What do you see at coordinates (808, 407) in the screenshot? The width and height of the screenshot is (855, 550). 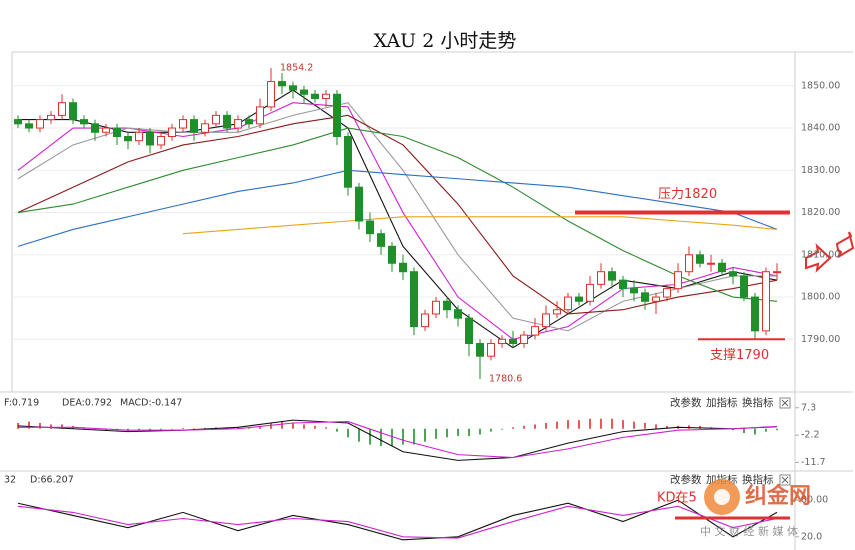 I see `y-tick-label: 7.3` at bounding box center [808, 407].